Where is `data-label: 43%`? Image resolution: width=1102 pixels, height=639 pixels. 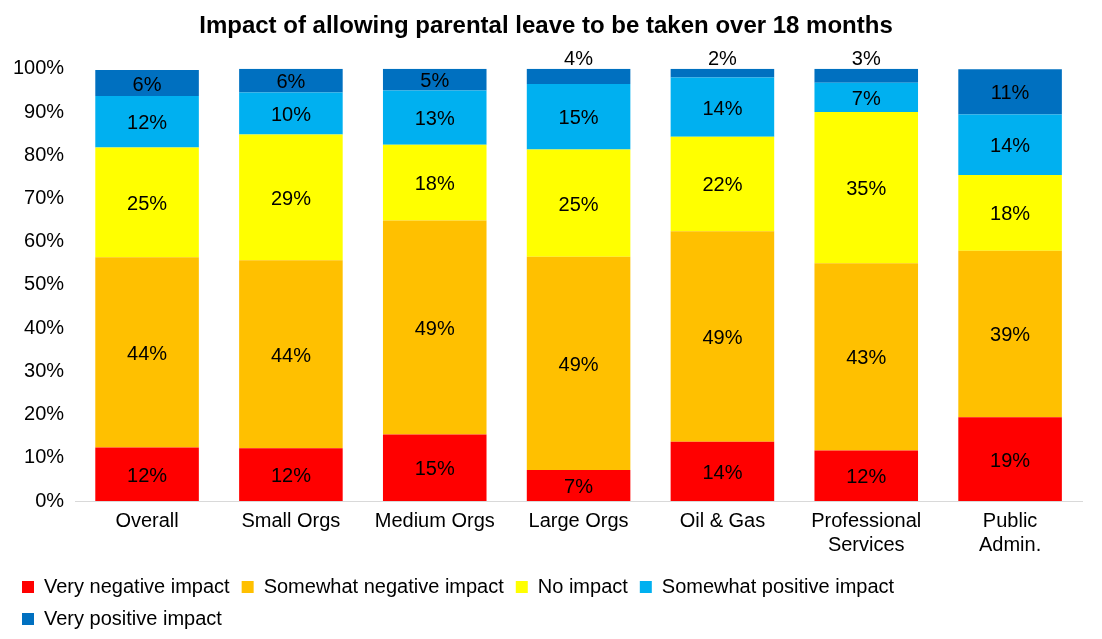
data-label: 43% is located at coordinates (866, 357).